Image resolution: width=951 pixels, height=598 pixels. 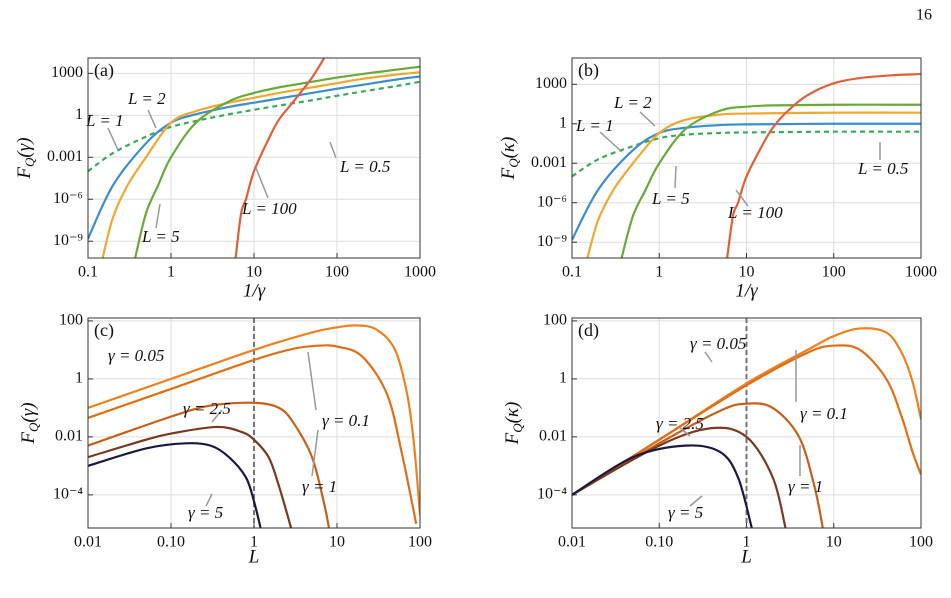 I want to click on panel-label: (a), so click(x=104, y=70).